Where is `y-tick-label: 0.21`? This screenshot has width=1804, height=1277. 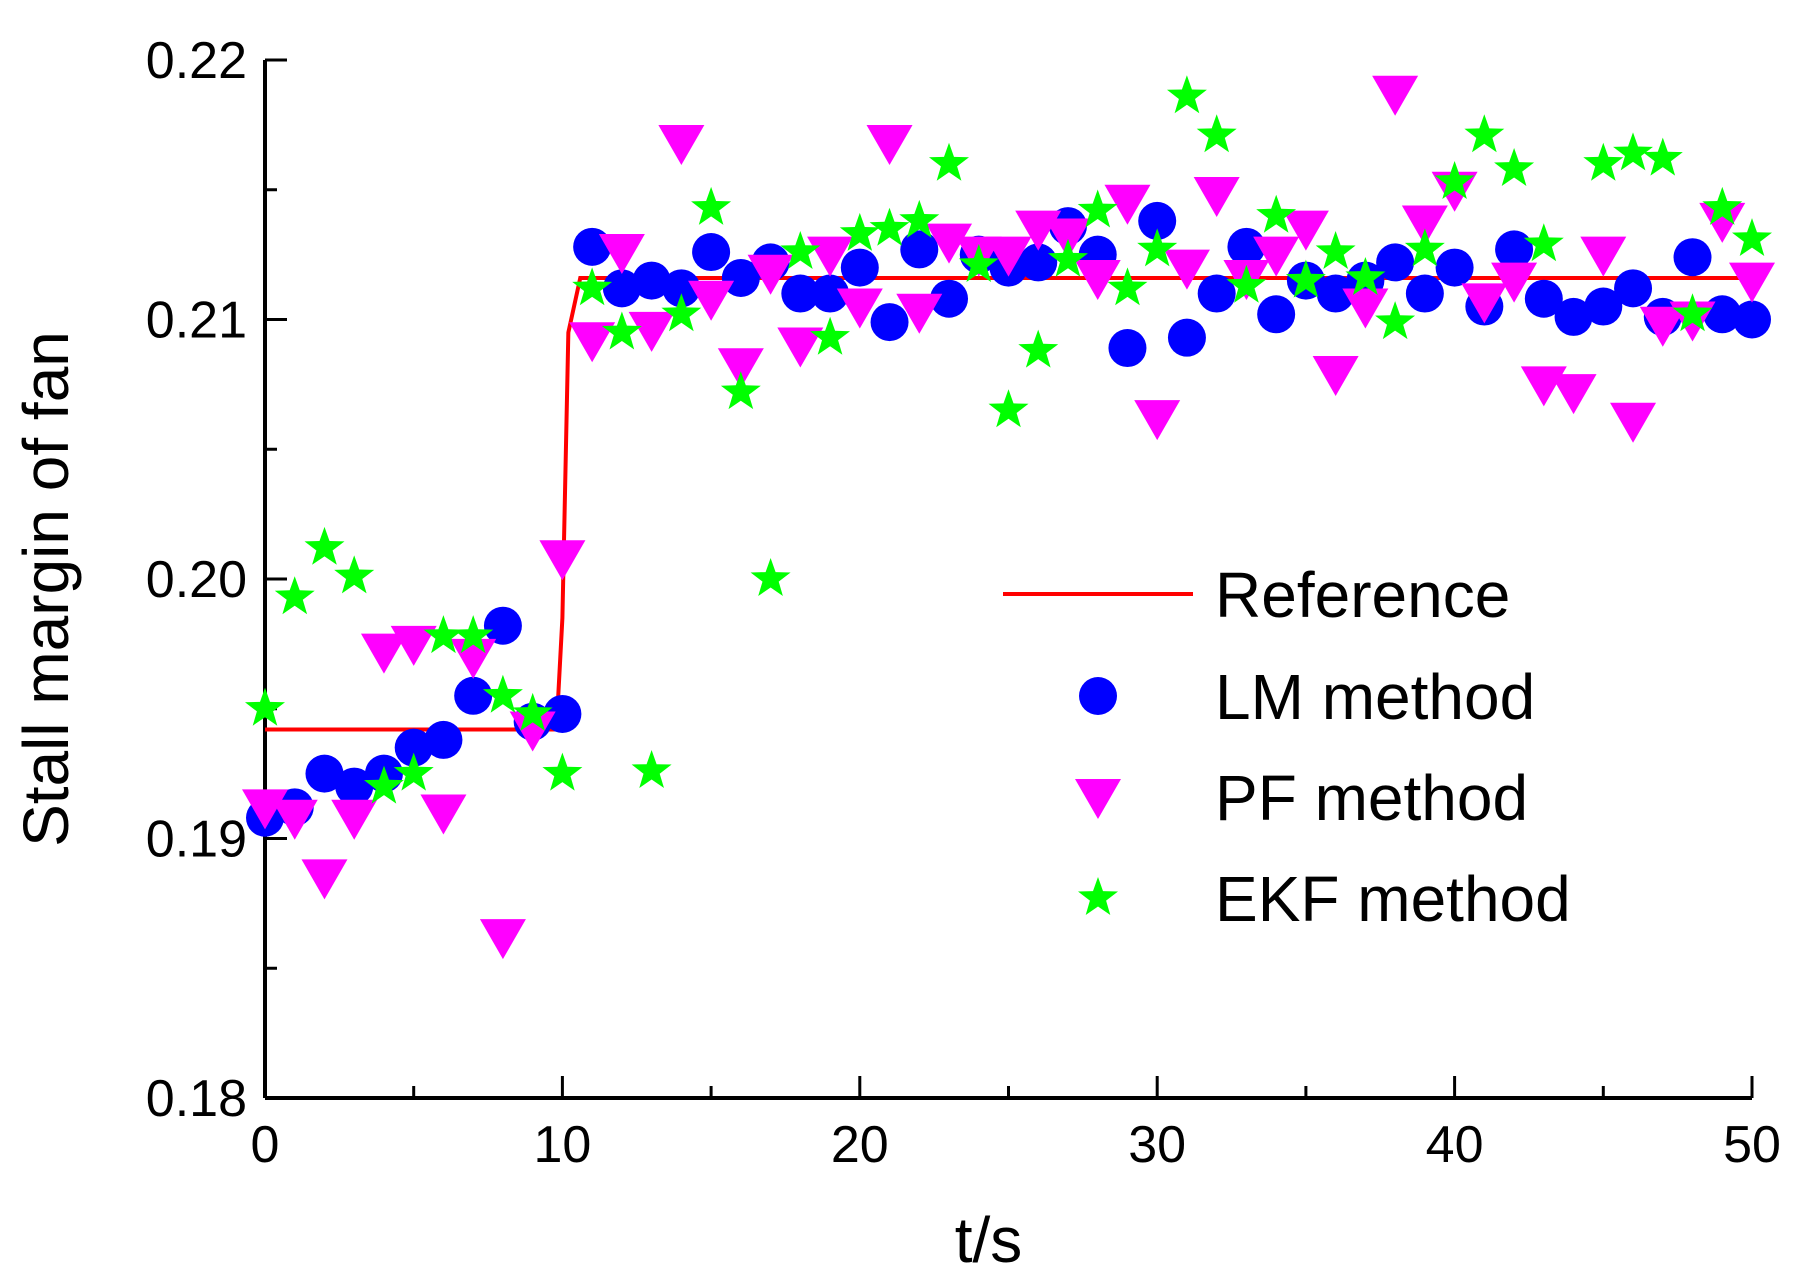 y-tick-label: 0.21 is located at coordinates (196, 321).